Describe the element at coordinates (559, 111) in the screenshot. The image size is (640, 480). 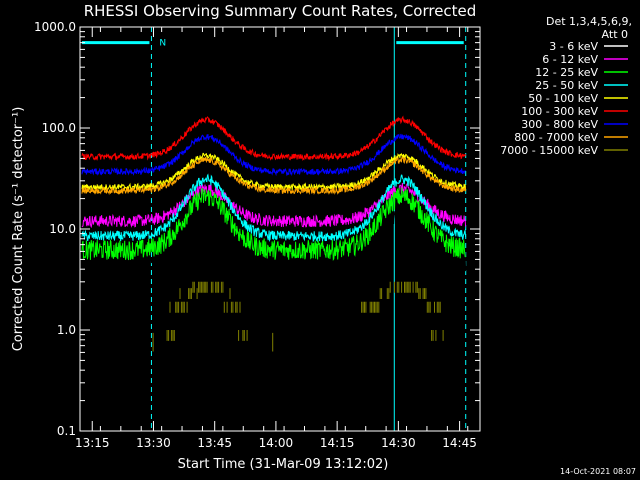
I see `legend-label: 100 - 300 keV` at that location.